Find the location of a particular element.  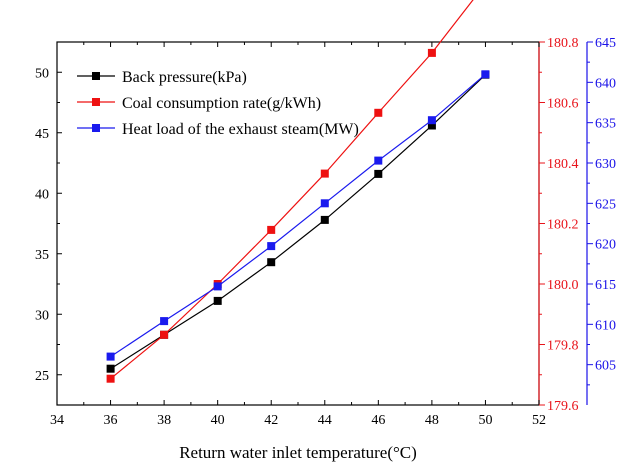

red-tick-label: 180.4 is located at coordinates (563, 164).